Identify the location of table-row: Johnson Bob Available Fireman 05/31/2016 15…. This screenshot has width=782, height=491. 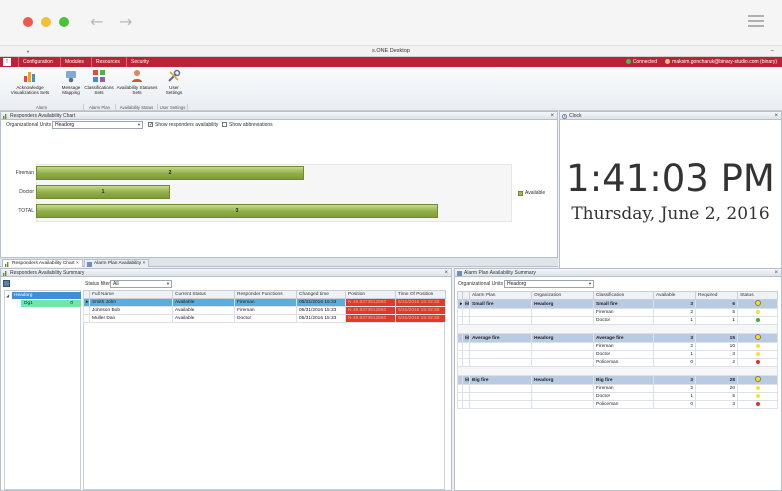
(264, 310).